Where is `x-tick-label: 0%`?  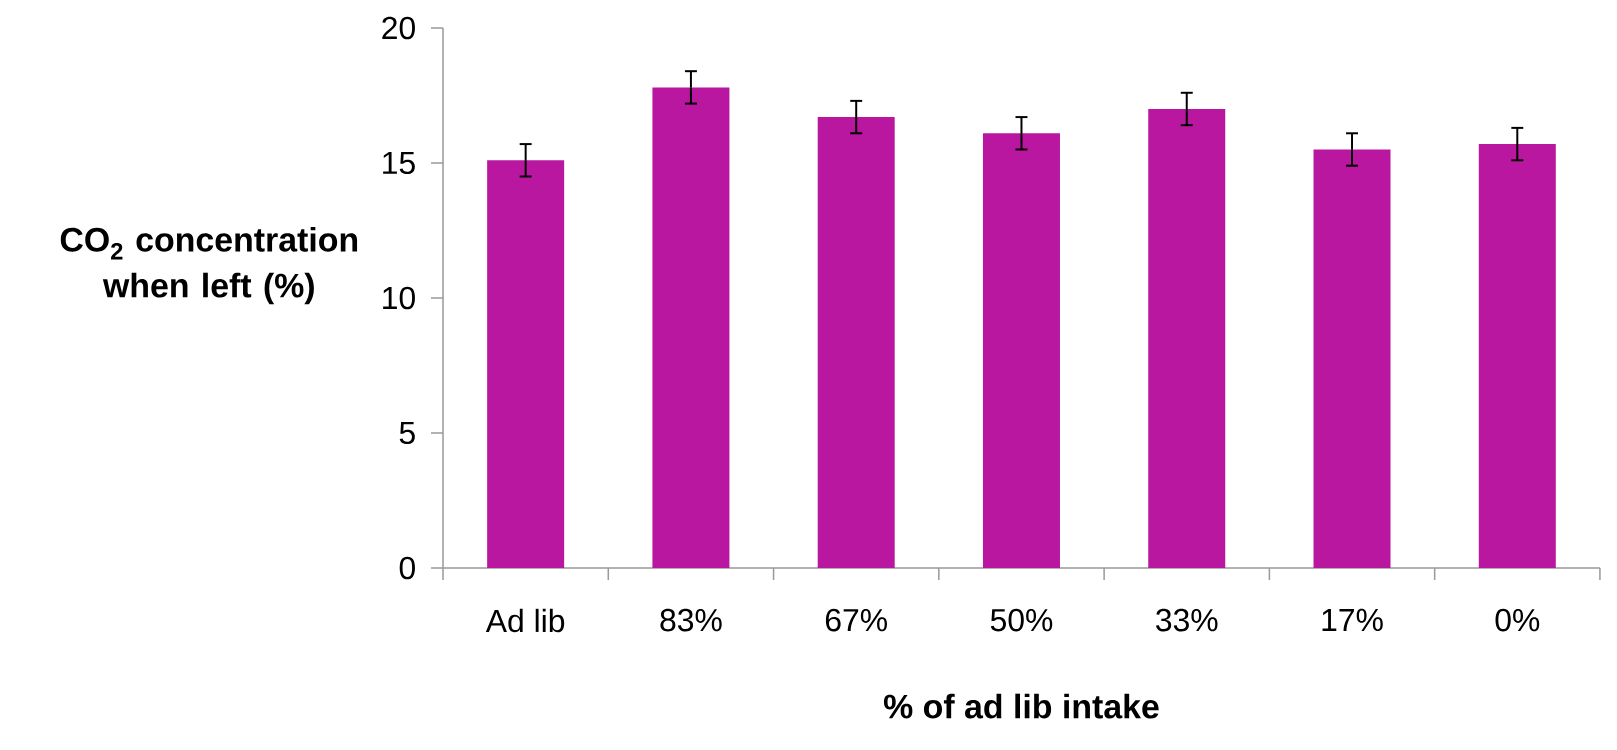
x-tick-label: 0% is located at coordinates (1517, 620).